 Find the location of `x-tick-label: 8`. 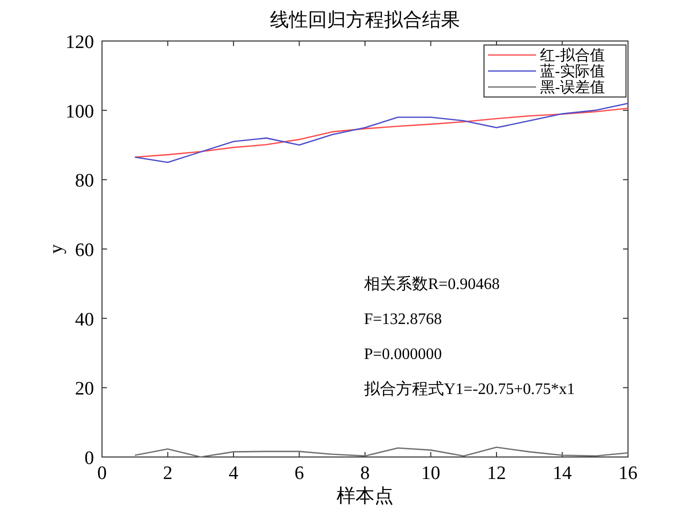

x-tick-label: 8 is located at coordinates (365, 473).